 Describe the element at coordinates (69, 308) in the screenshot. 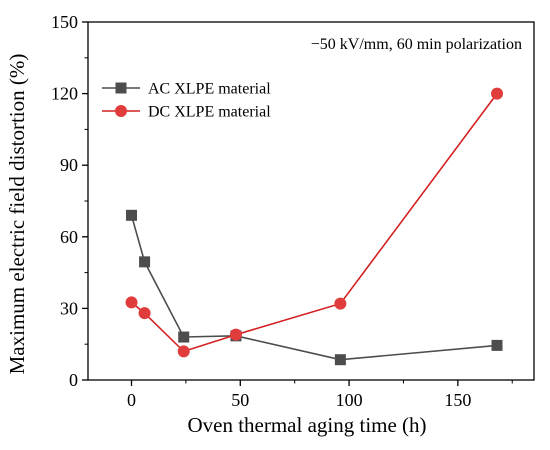

I see `y-tick-label: 30` at that location.